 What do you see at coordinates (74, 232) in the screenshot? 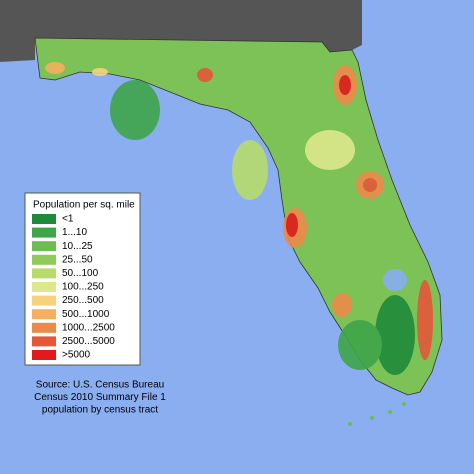
I see `legend-label: 1...10` at bounding box center [74, 232].